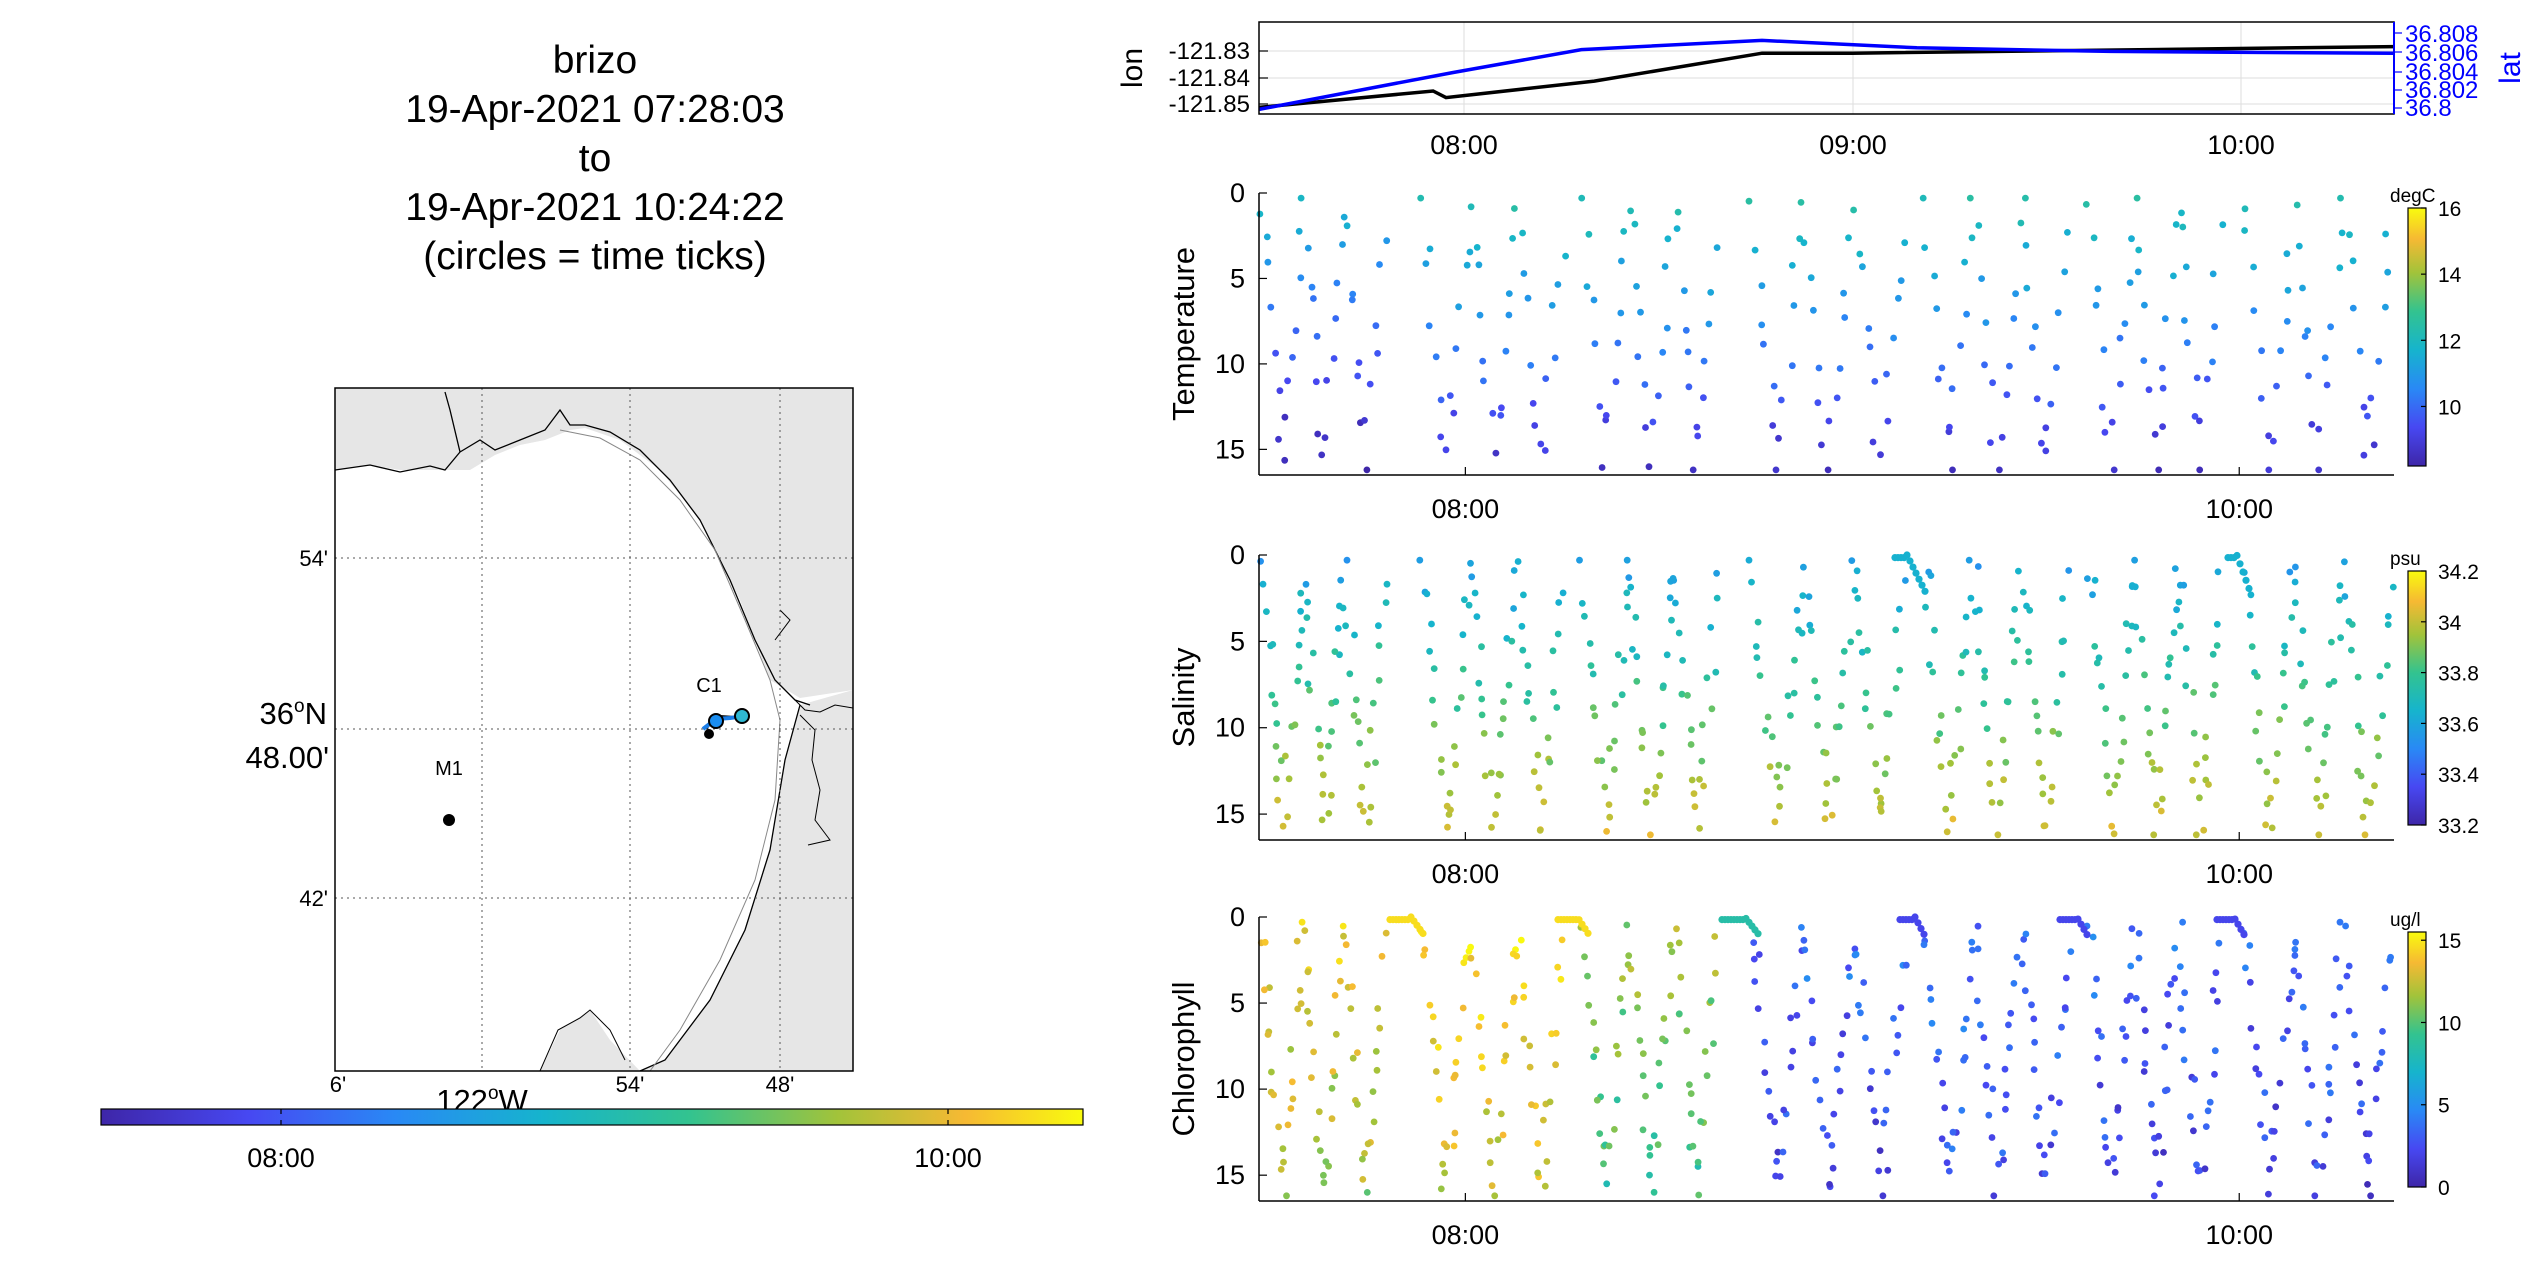  I want to click on lon-lat-x-tick-0: 08:00, so click(1464, 145).